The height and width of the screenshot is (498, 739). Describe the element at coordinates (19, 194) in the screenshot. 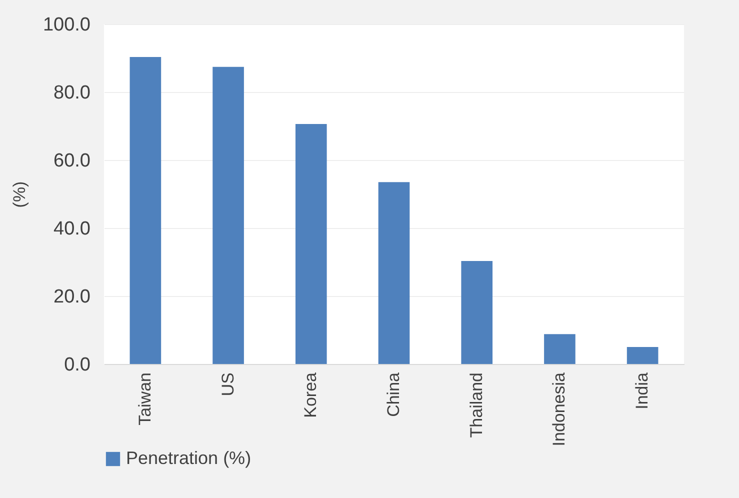

I see `y-axis-title: (%)` at that location.